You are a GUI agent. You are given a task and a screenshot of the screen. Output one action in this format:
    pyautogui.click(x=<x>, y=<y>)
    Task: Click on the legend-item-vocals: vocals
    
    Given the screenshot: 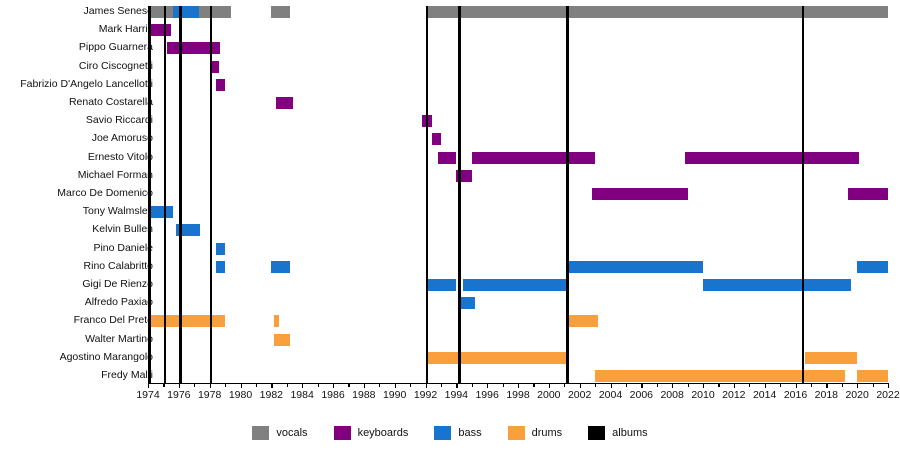 What is the action you would take?
    pyautogui.click(x=280, y=433)
    